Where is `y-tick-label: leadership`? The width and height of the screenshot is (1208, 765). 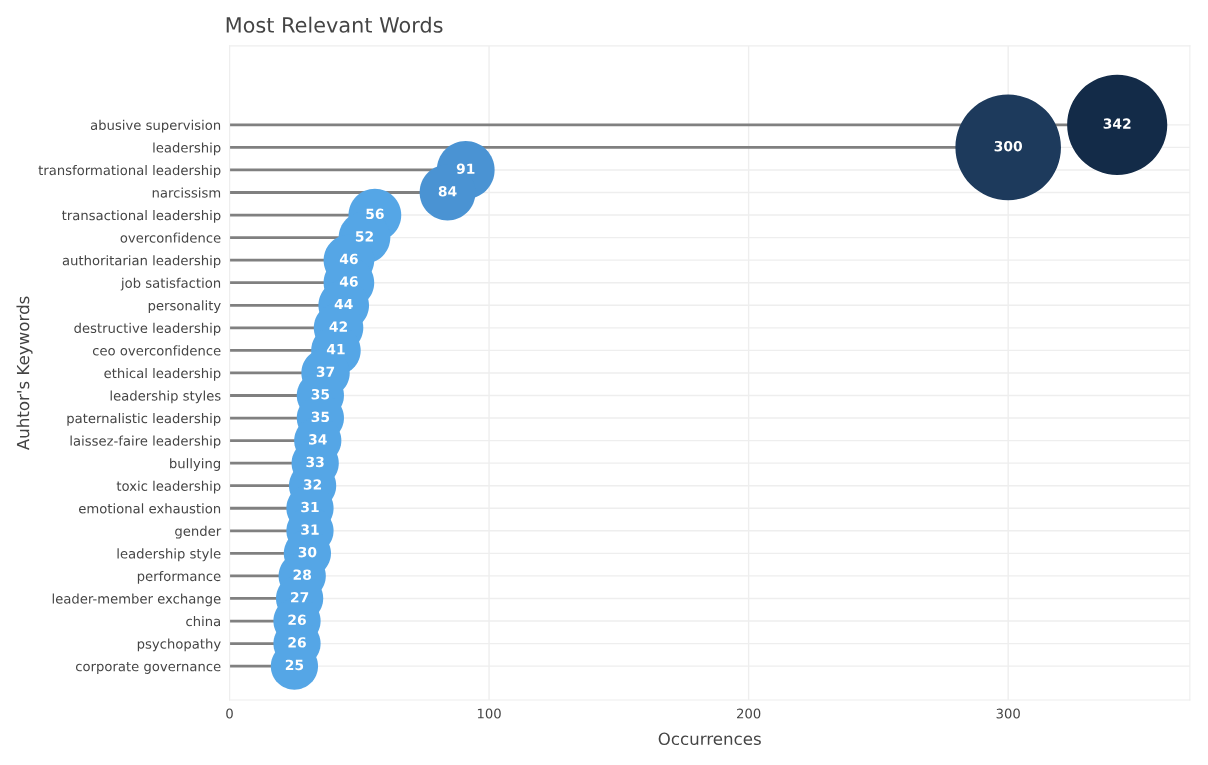
y-tick-label: leadership is located at coordinates (187, 149).